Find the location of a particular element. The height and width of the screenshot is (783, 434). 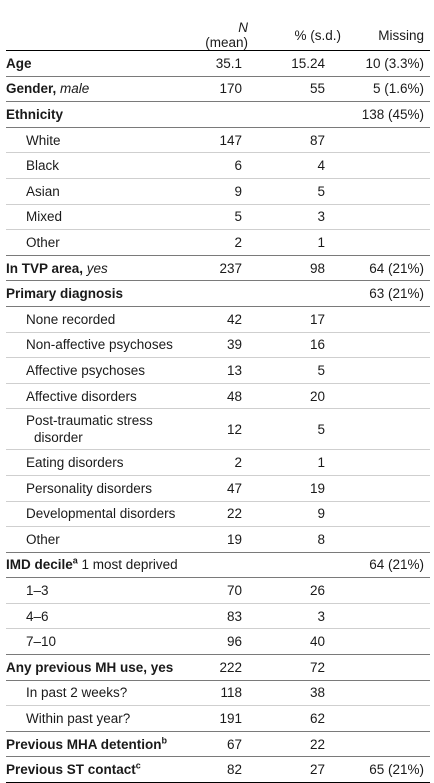

cell-text: N is located at coordinates (243, 27).